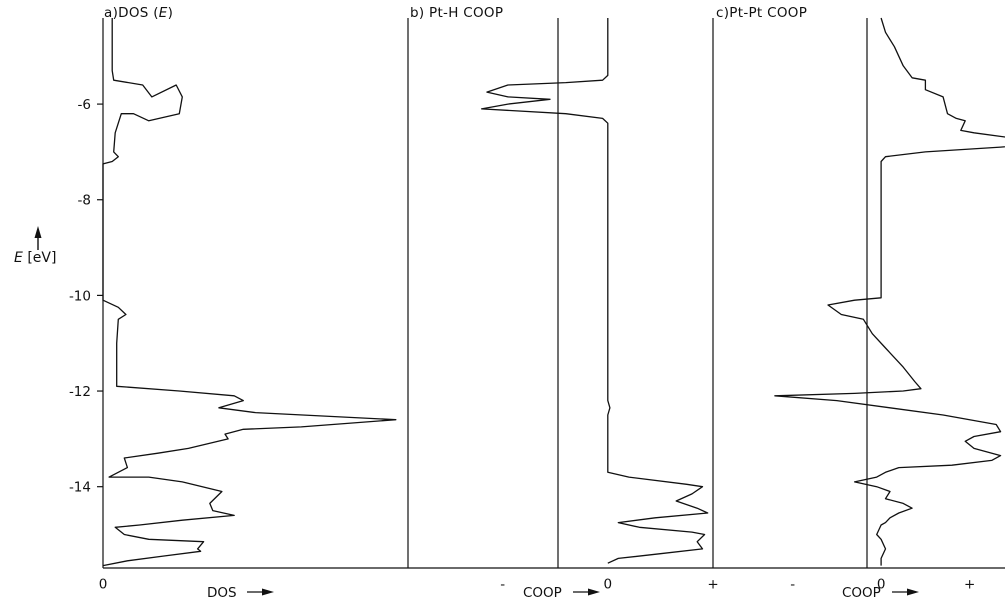 The height and width of the screenshot is (605, 1005). I want to click on panel-b-title: b) Pt-H COOP, so click(456, 13).